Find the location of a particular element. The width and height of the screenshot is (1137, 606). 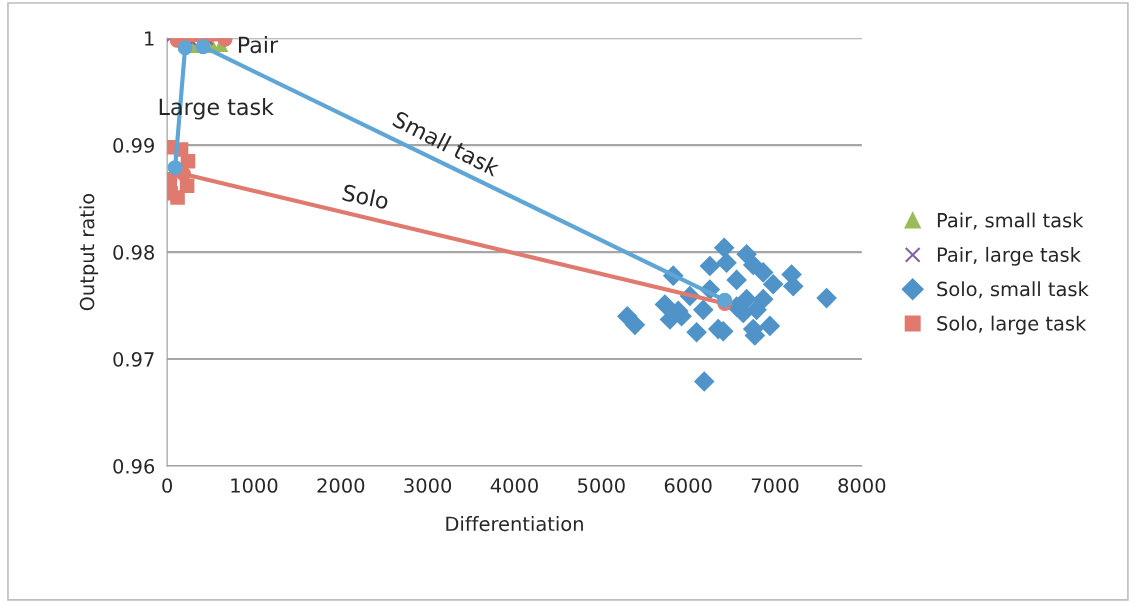

legend-label: Pair, small task is located at coordinates (1010, 221).